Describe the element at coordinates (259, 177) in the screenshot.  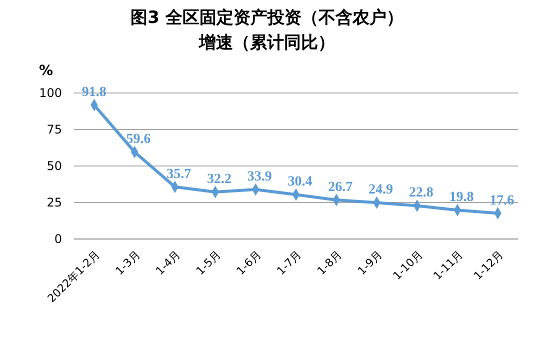
I see `data-label: 33.9` at that location.